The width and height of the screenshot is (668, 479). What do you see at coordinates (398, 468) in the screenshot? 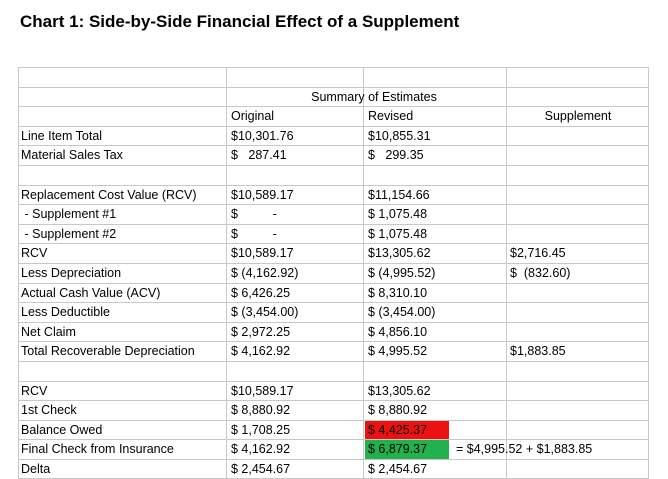
I see `revised-value: $ 2,454.67` at bounding box center [398, 468].